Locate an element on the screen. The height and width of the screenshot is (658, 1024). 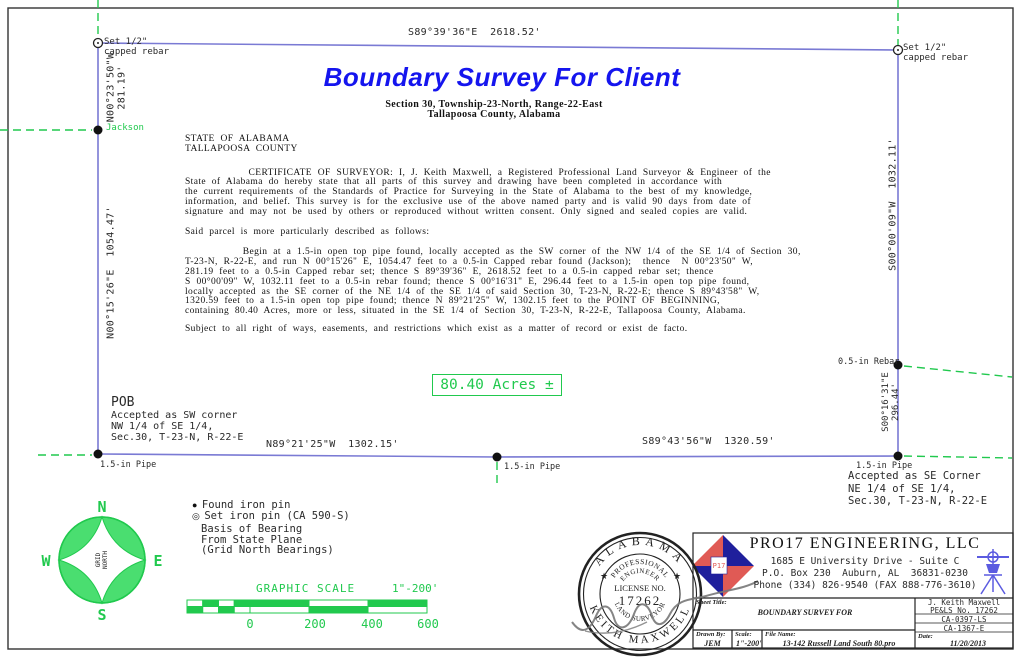
found-pin-jackson is located at coordinates (98, 130).